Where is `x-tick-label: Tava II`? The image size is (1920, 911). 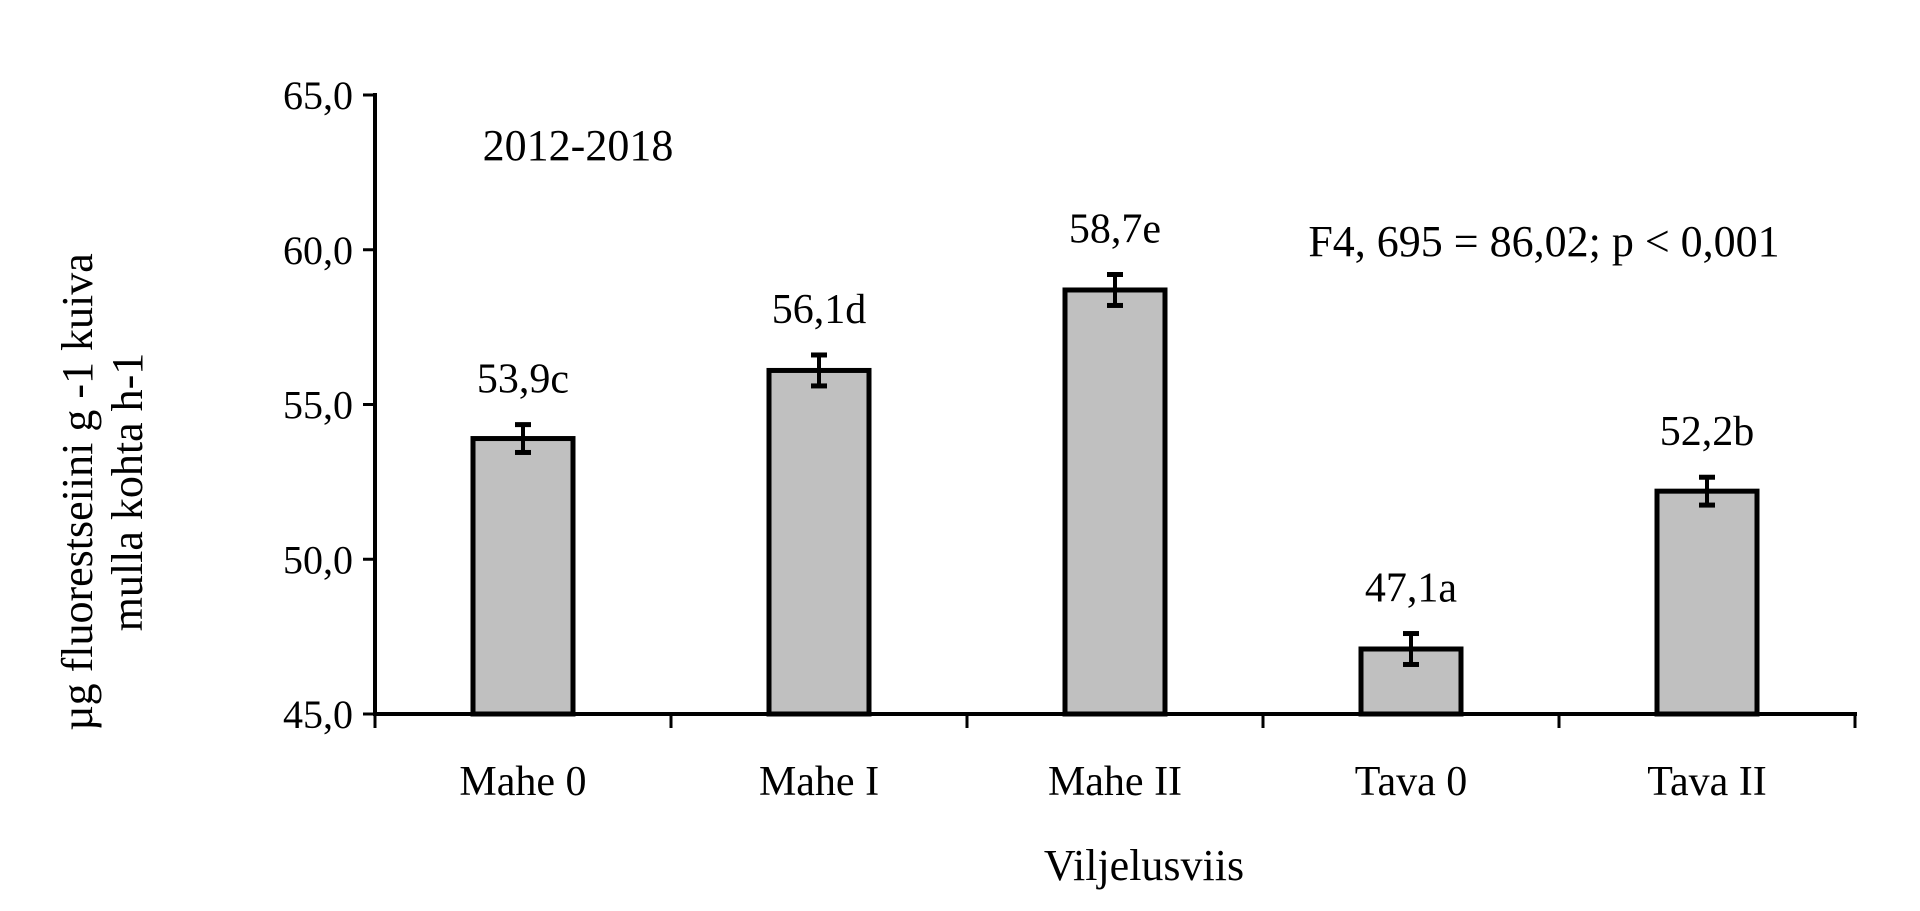
x-tick-label: Tava II is located at coordinates (1706, 782).